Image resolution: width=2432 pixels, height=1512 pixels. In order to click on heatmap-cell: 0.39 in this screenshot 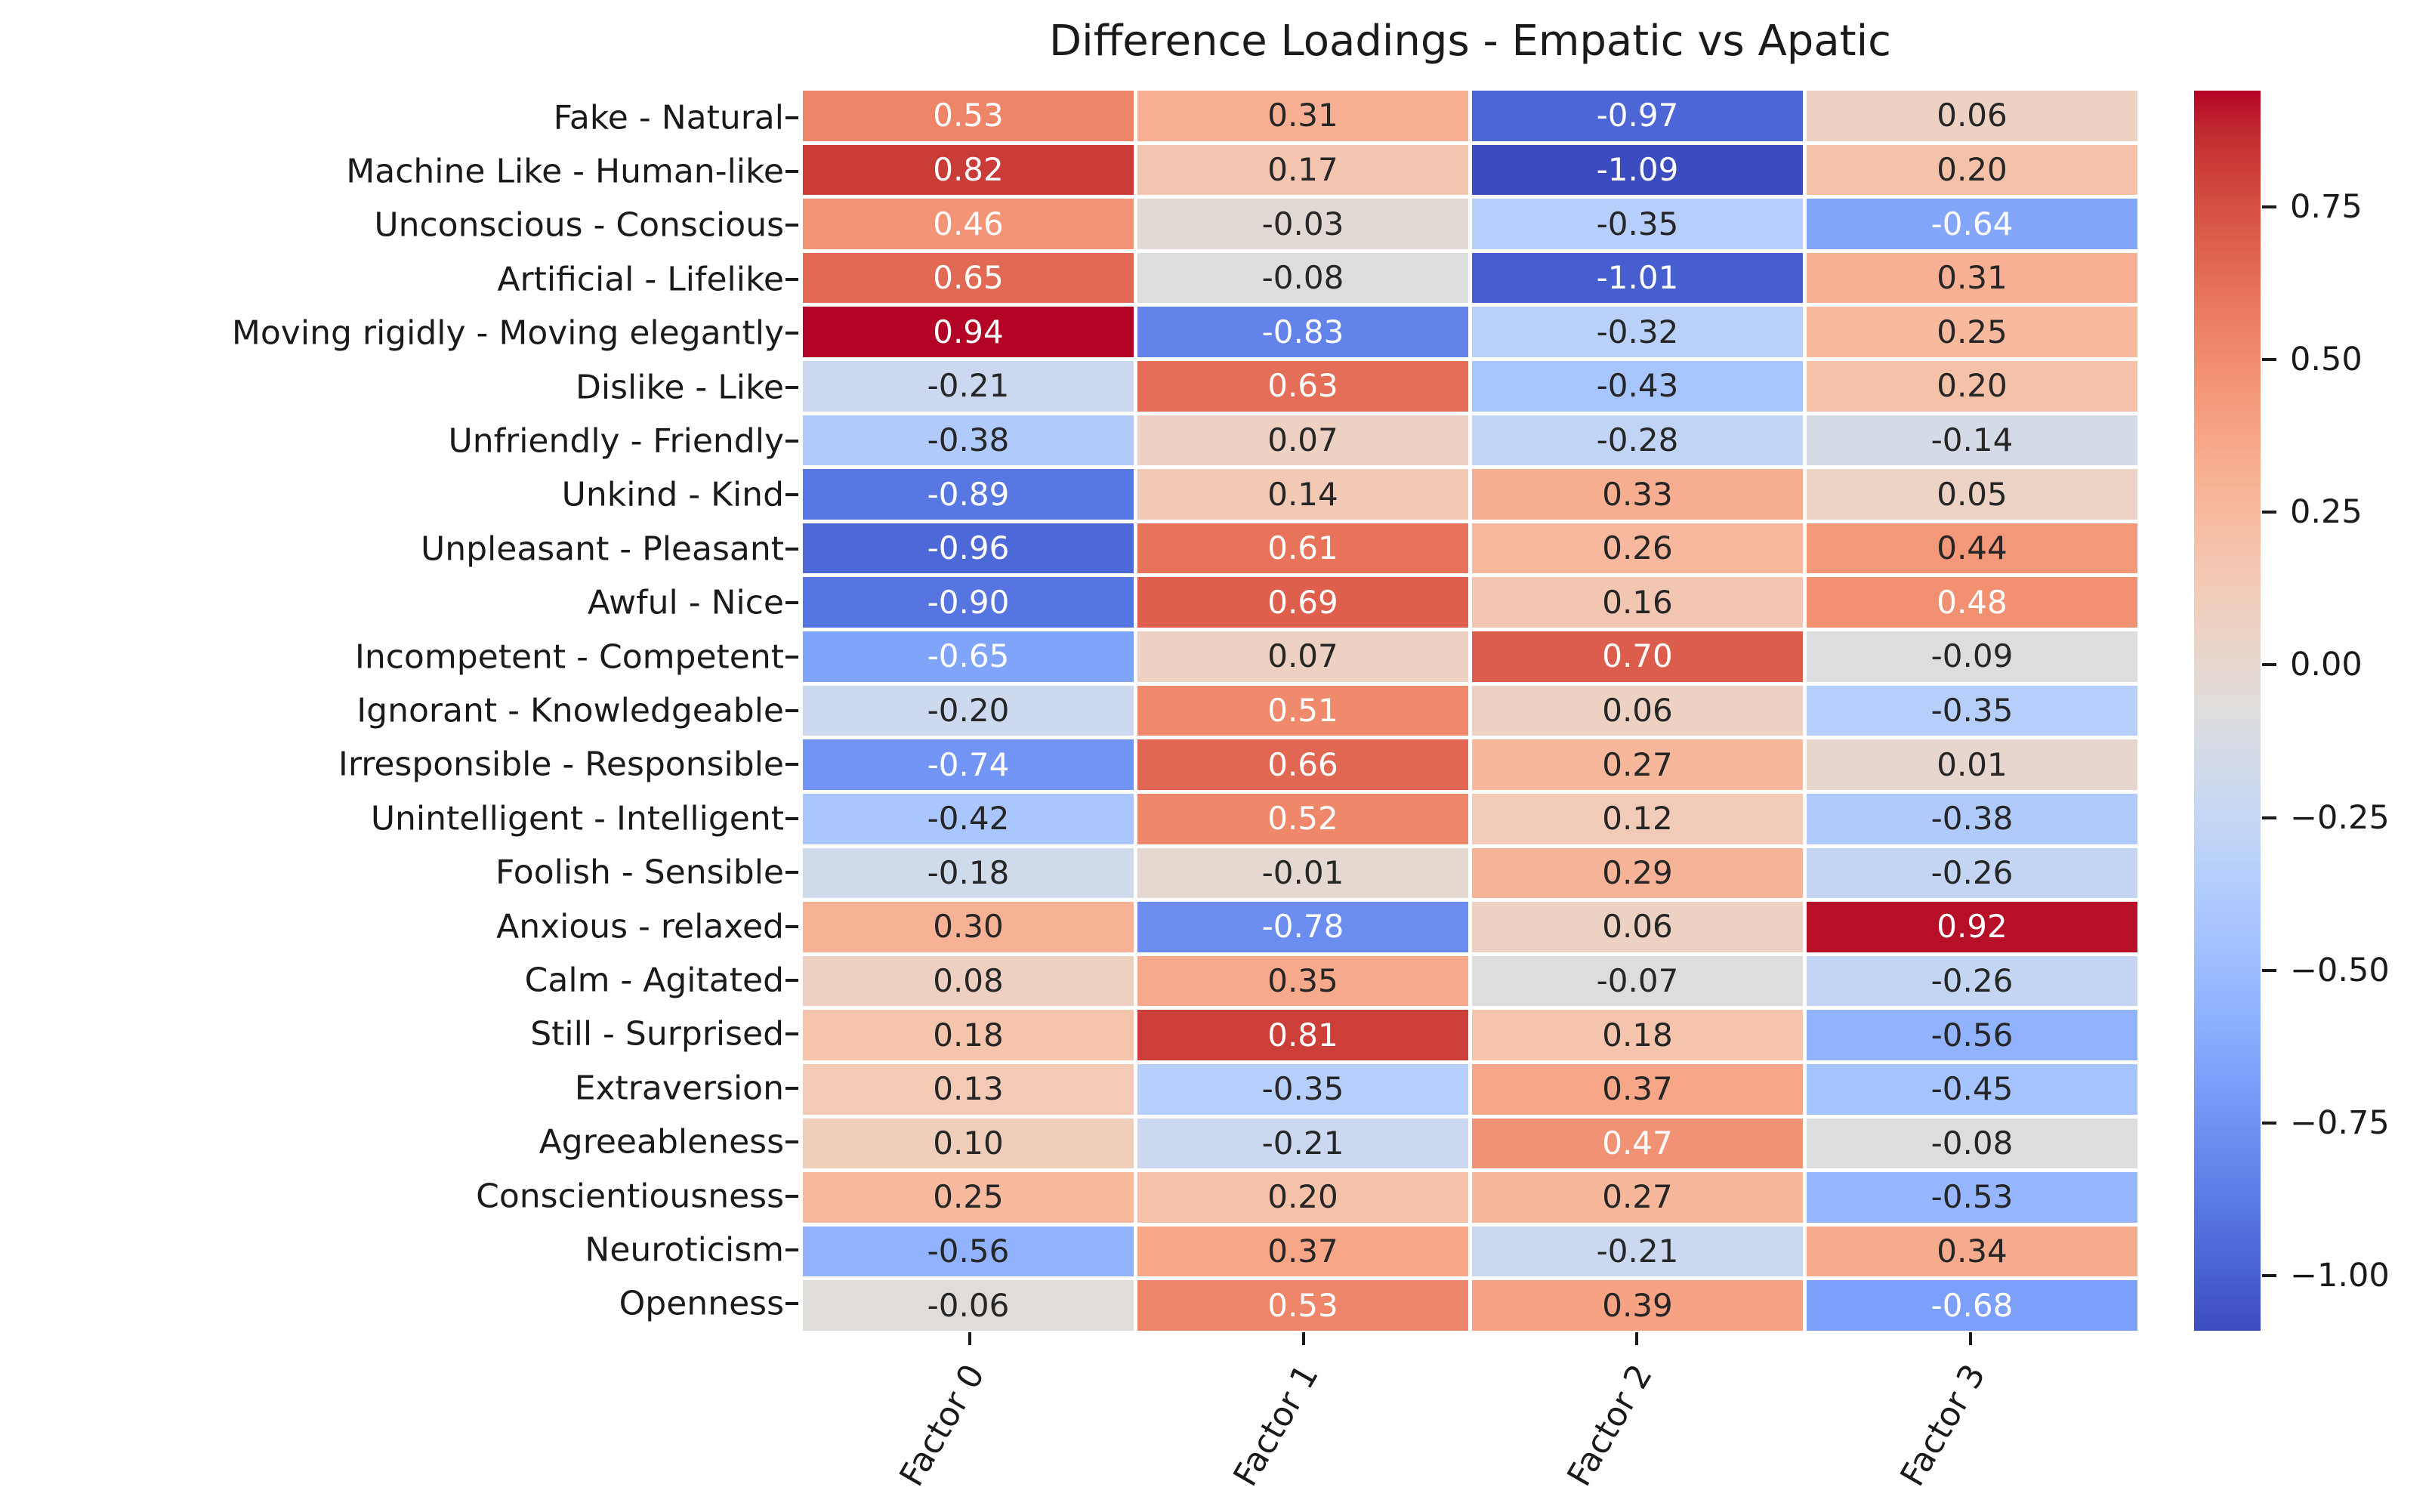, I will do `click(1638, 1305)`.